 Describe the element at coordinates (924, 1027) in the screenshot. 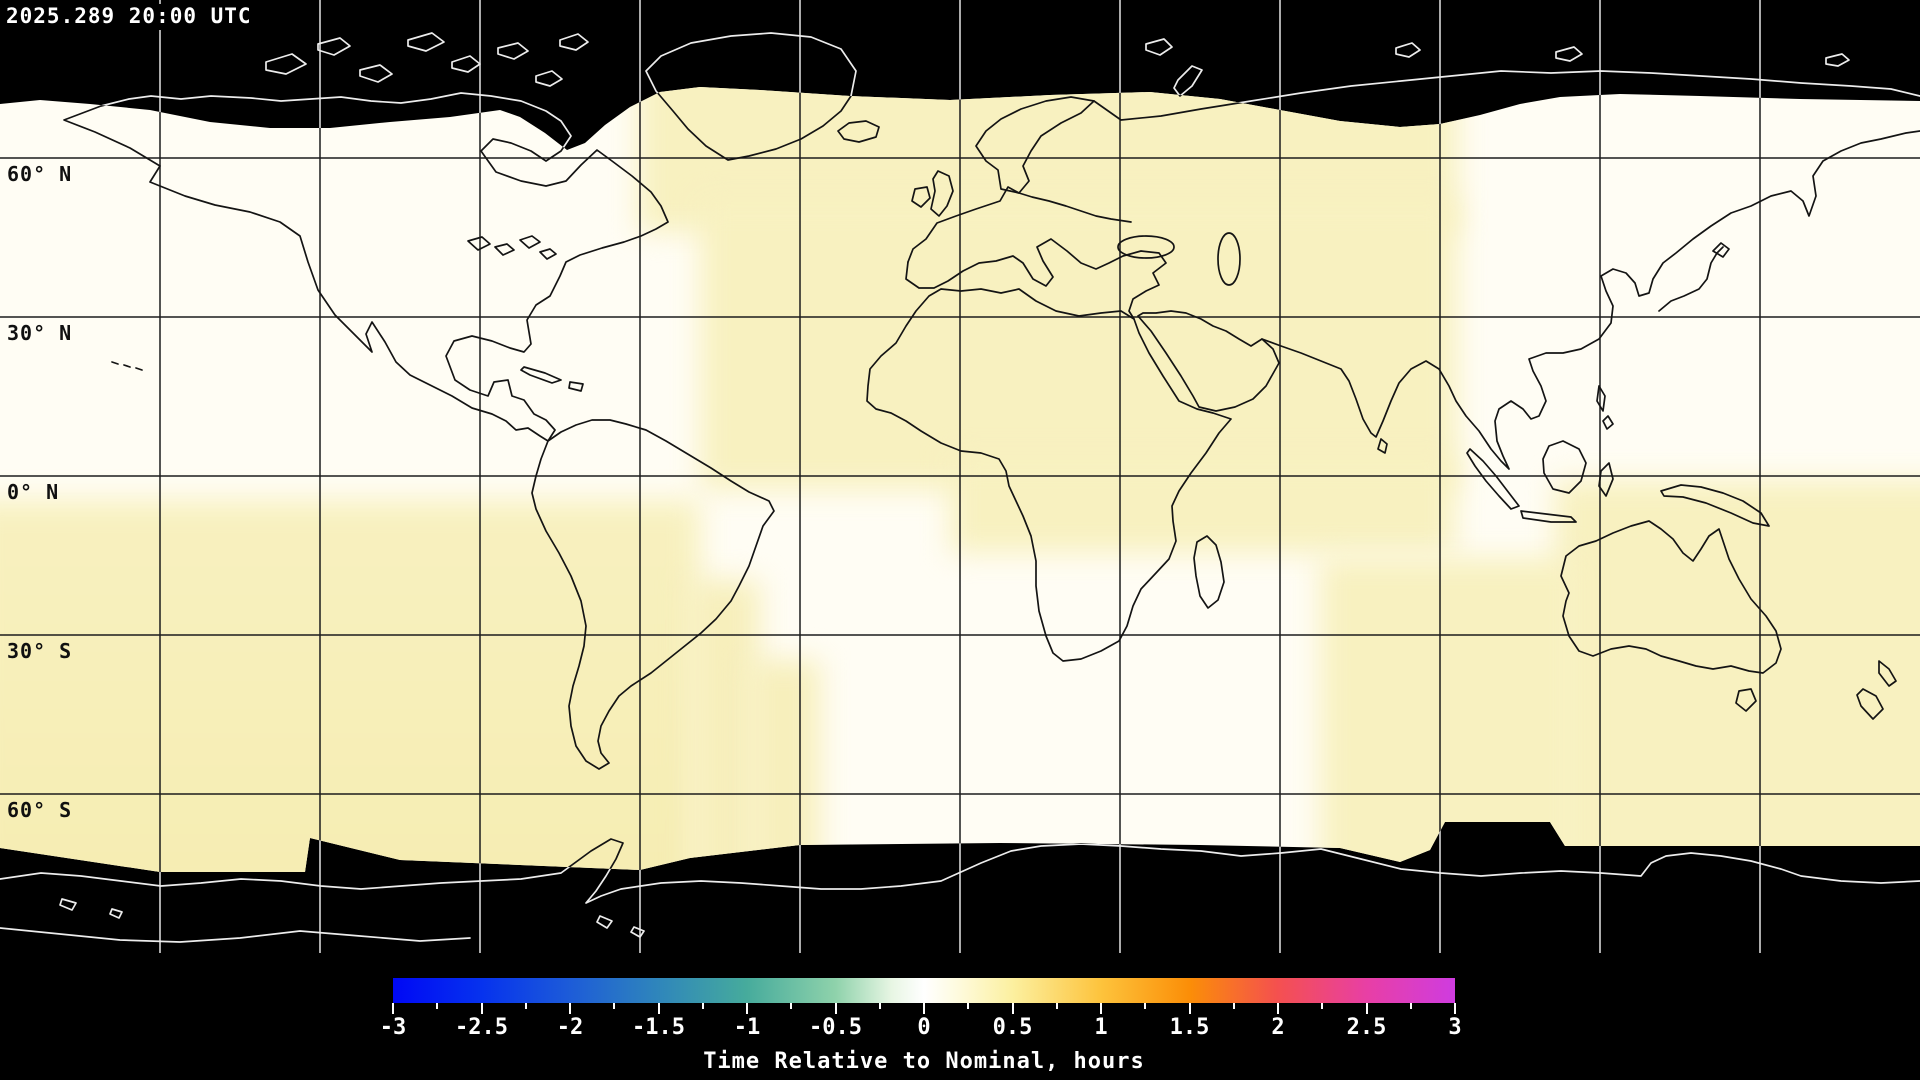

I see `colorbar-tick-label: 0` at that location.